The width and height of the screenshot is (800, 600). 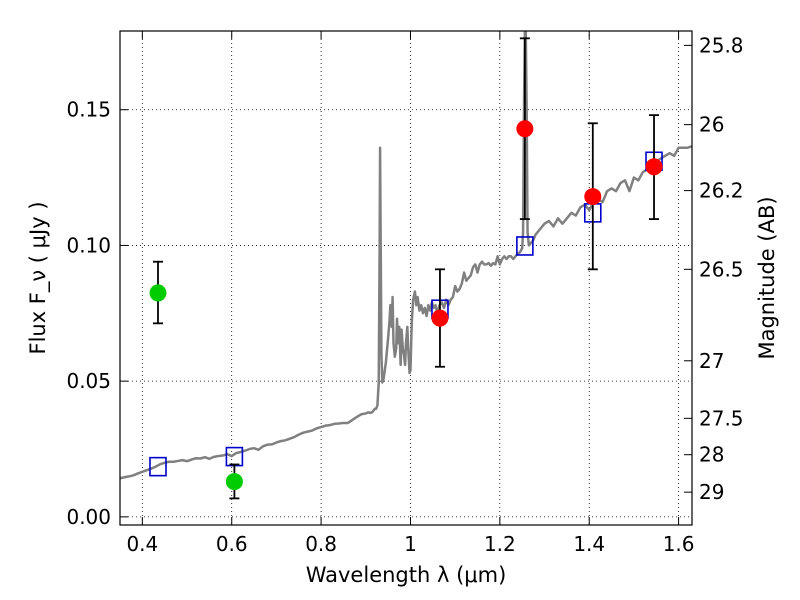 I want to click on x-tick-label: 1, so click(x=410, y=544).